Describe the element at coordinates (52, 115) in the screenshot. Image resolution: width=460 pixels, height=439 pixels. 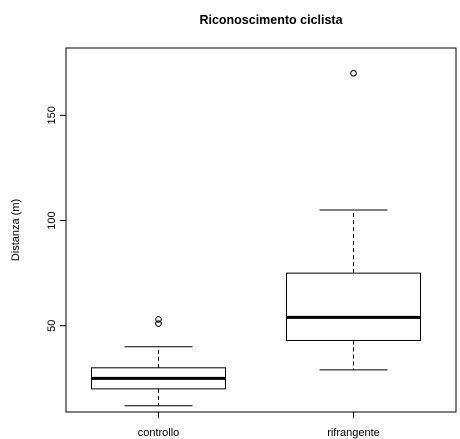
I see `y-tick-label-150: 150` at that location.